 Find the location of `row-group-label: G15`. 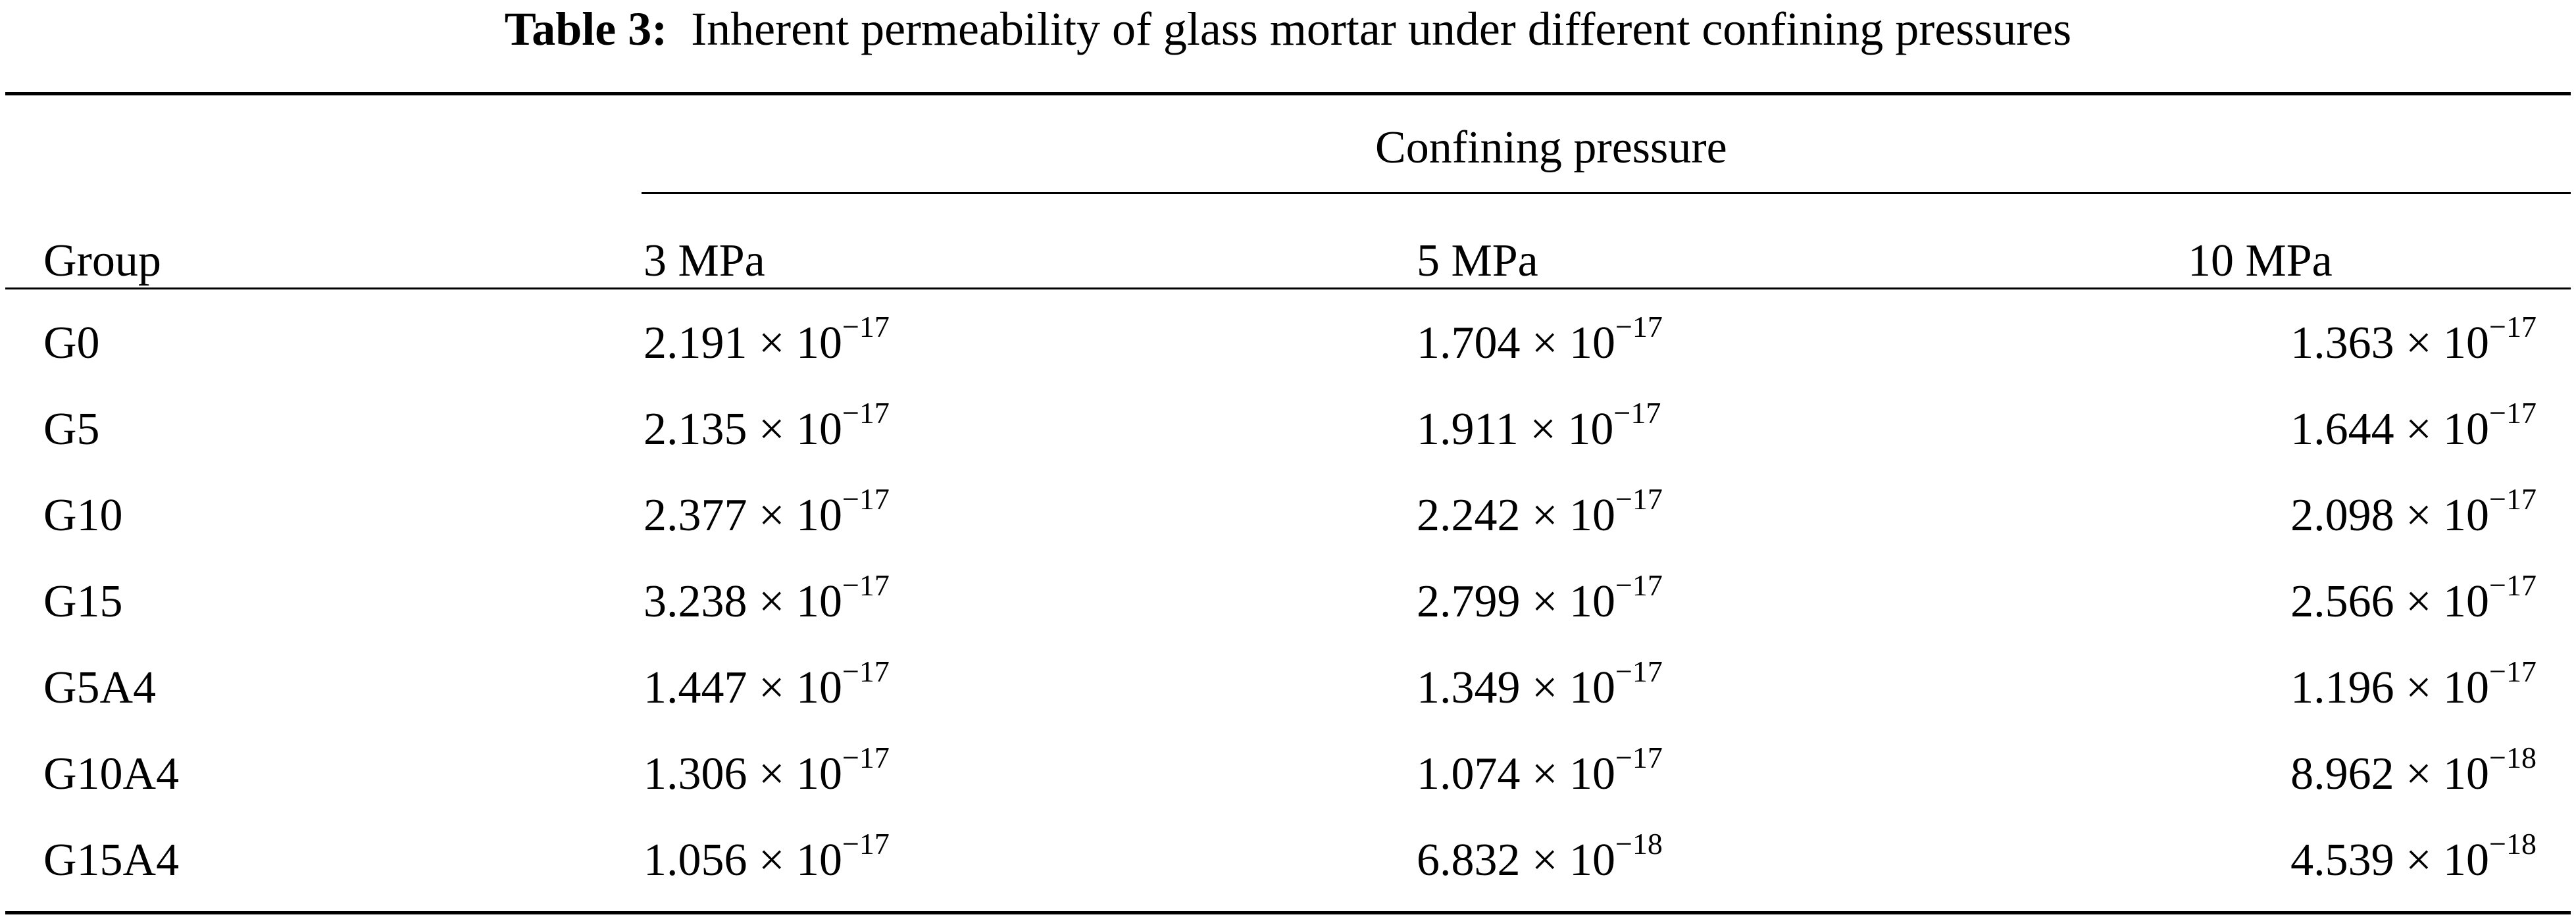

row-group-label: G15 is located at coordinates (83, 601).